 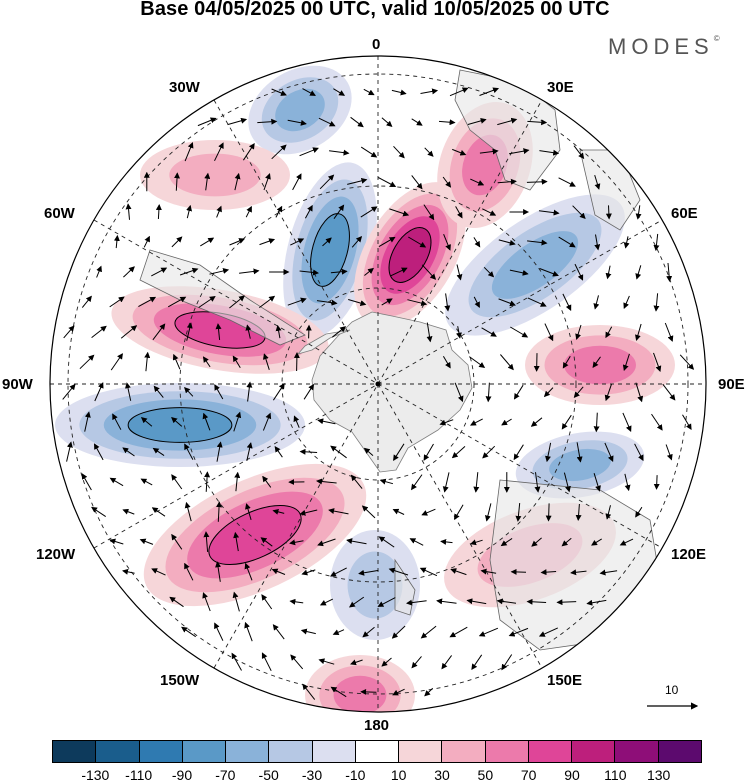 What do you see at coordinates (565, 680) in the screenshot?
I see `lon-label-150e: 150E` at bounding box center [565, 680].